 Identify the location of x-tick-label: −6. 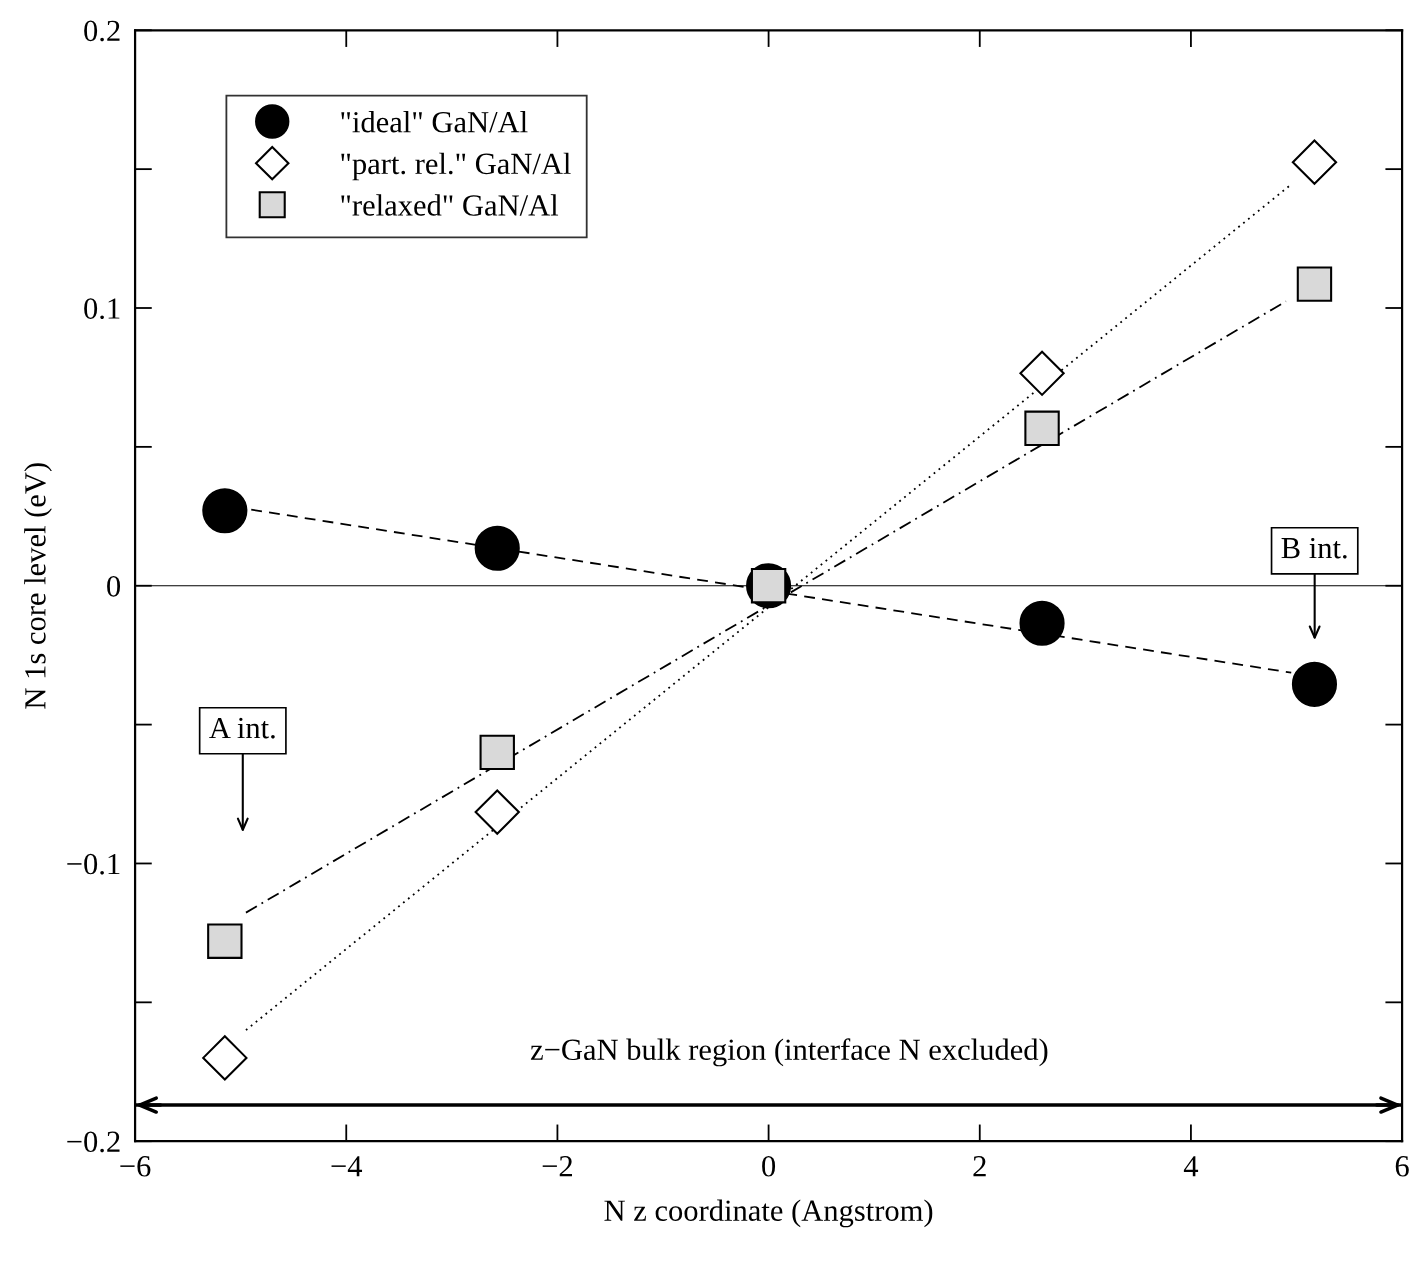
(135, 1166).